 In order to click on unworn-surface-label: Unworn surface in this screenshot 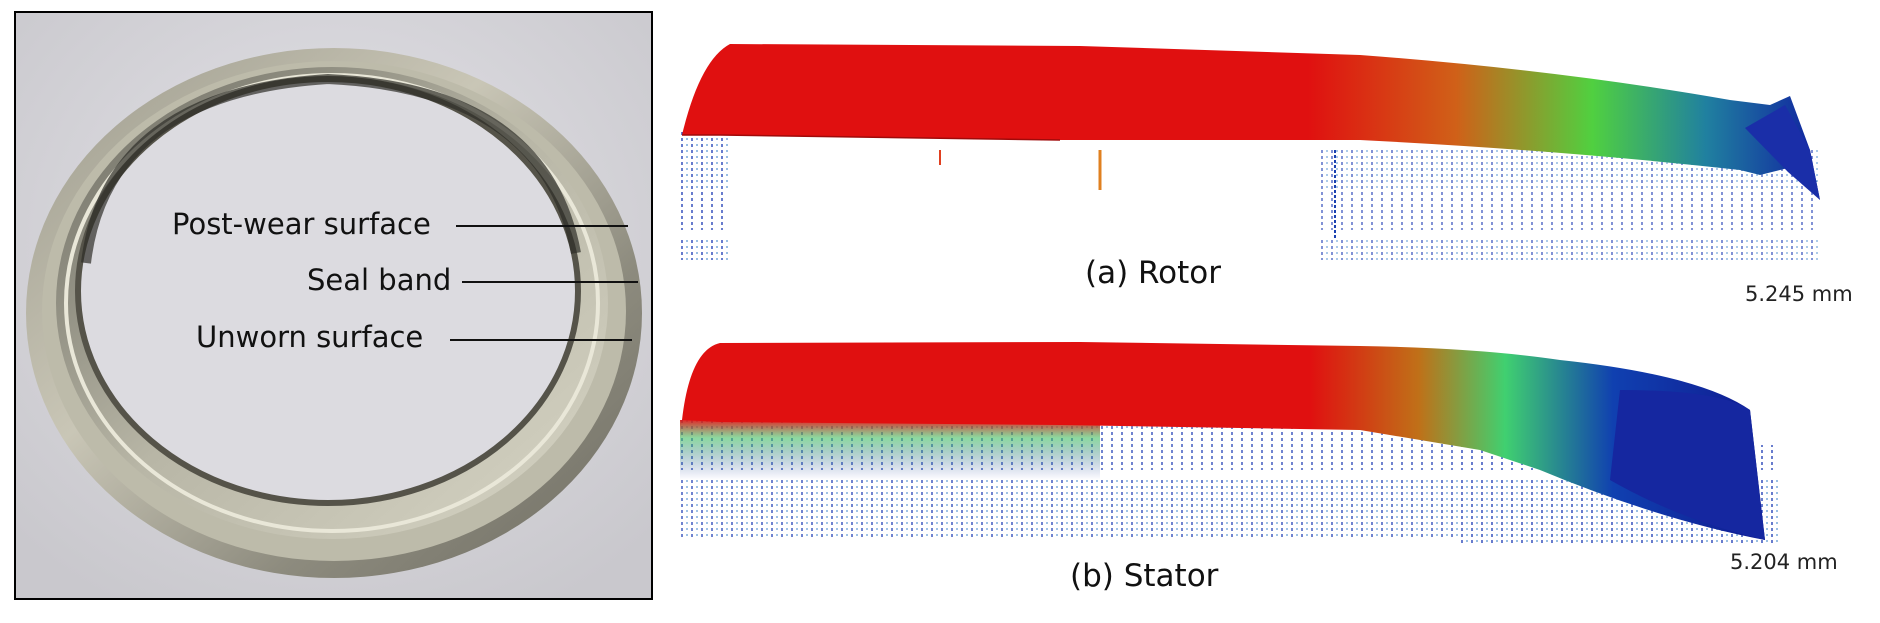, I will do `click(310, 337)`.